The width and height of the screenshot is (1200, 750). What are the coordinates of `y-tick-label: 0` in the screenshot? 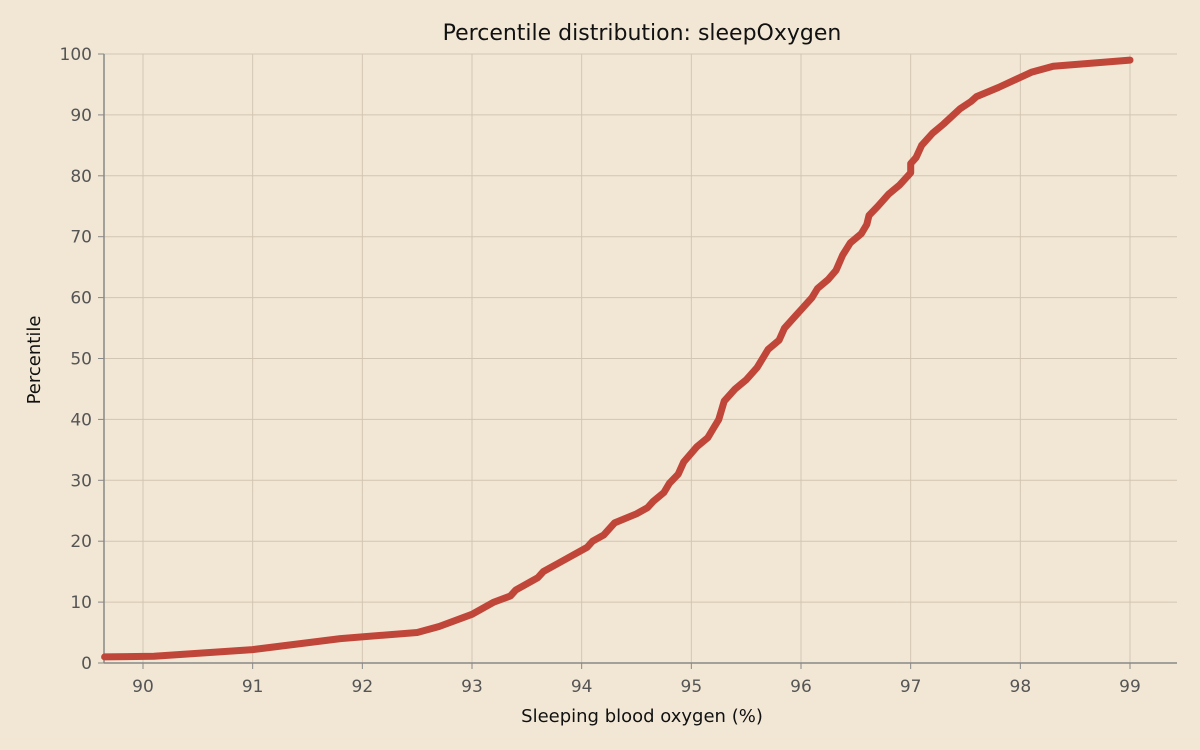 It's located at (86, 664).